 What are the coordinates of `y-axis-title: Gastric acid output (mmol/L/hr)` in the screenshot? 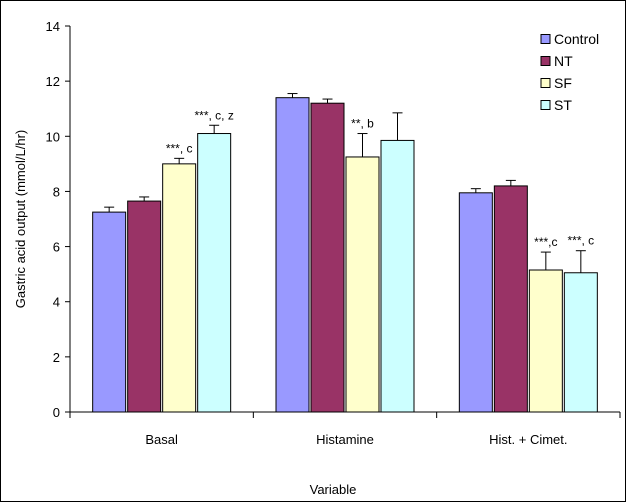 It's located at (20, 219).